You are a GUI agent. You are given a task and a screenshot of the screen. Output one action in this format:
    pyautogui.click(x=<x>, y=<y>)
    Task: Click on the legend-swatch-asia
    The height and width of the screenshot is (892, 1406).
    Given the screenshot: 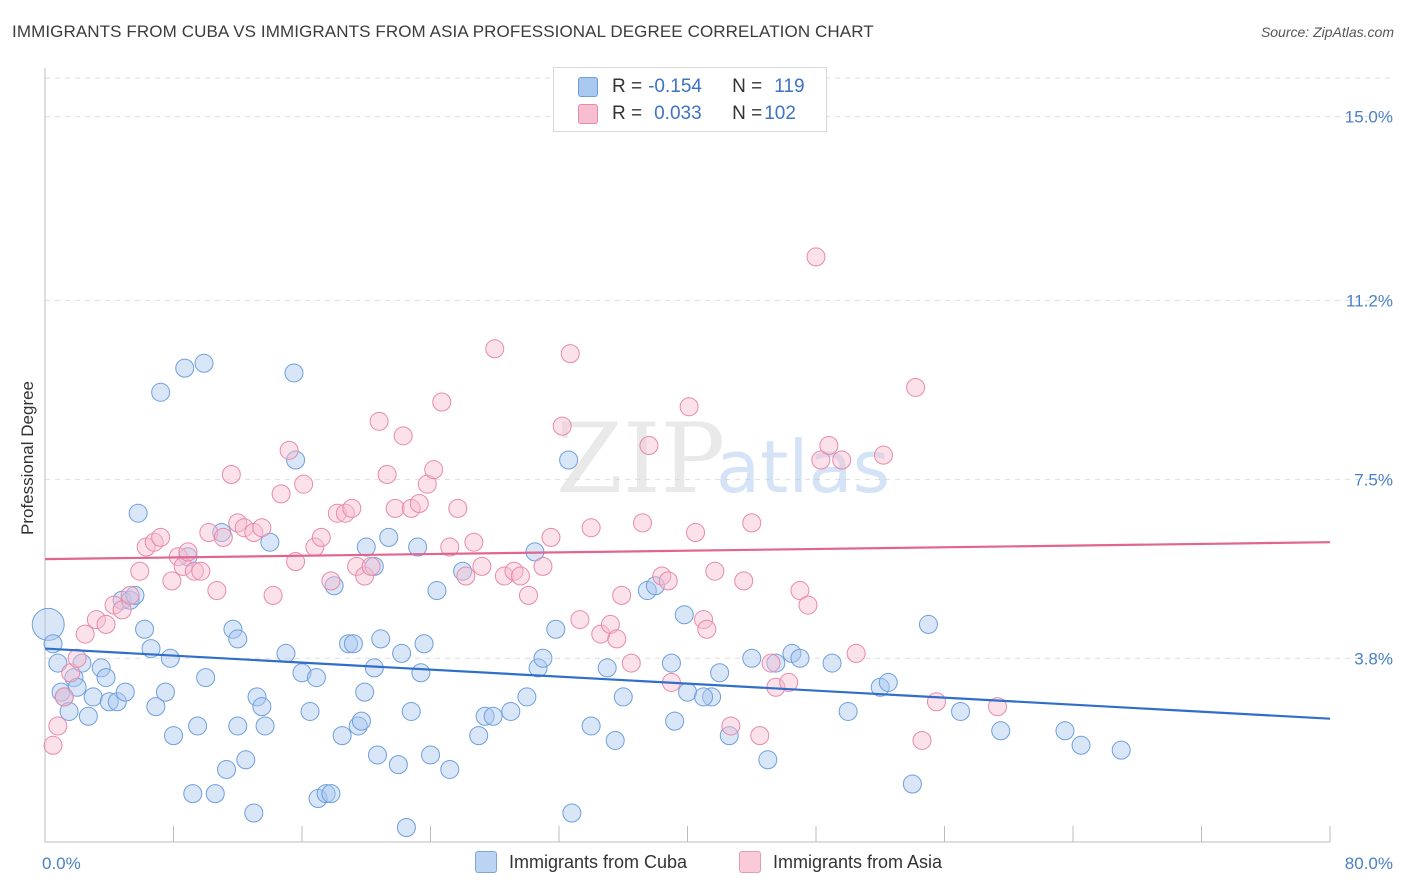 What is the action you would take?
    pyautogui.click(x=750, y=862)
    